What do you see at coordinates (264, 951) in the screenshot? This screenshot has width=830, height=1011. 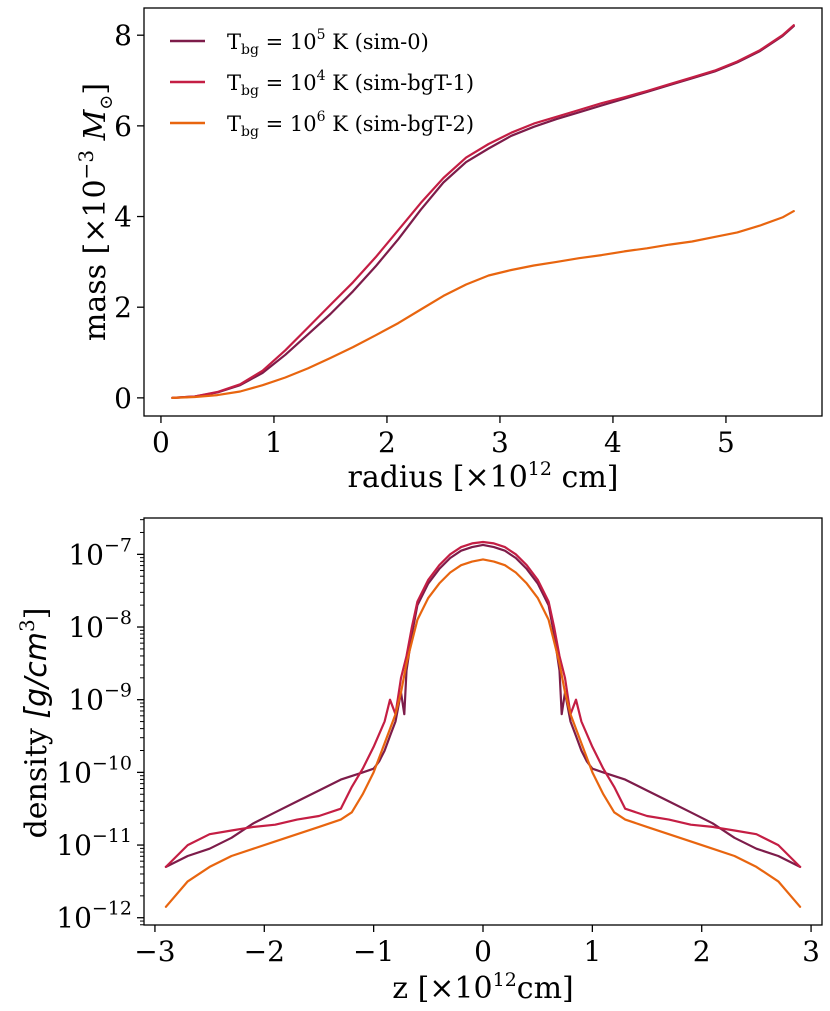 I see `bottom-x-tick-label-1: −2` at bounding box center [264, 951].